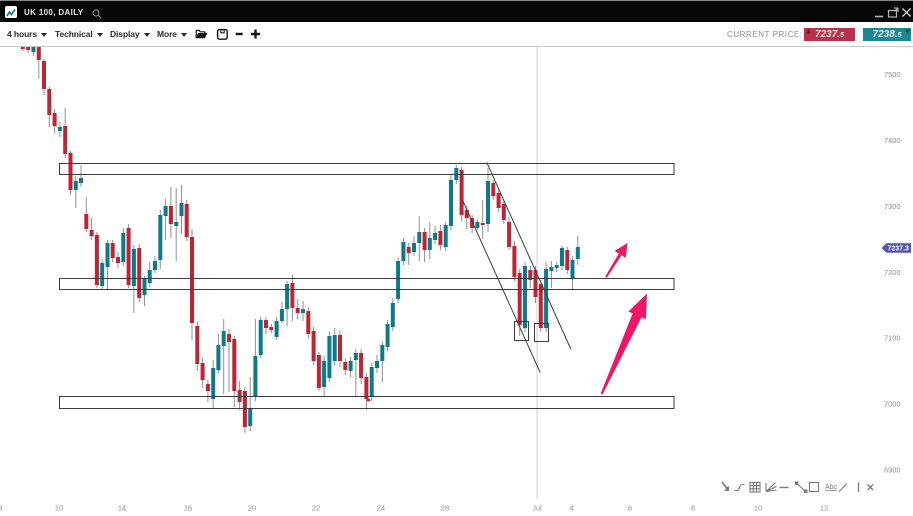 The height and width of the screenshot is (516, 913). I want to click on svg-text: 6900, so click(892, 470).